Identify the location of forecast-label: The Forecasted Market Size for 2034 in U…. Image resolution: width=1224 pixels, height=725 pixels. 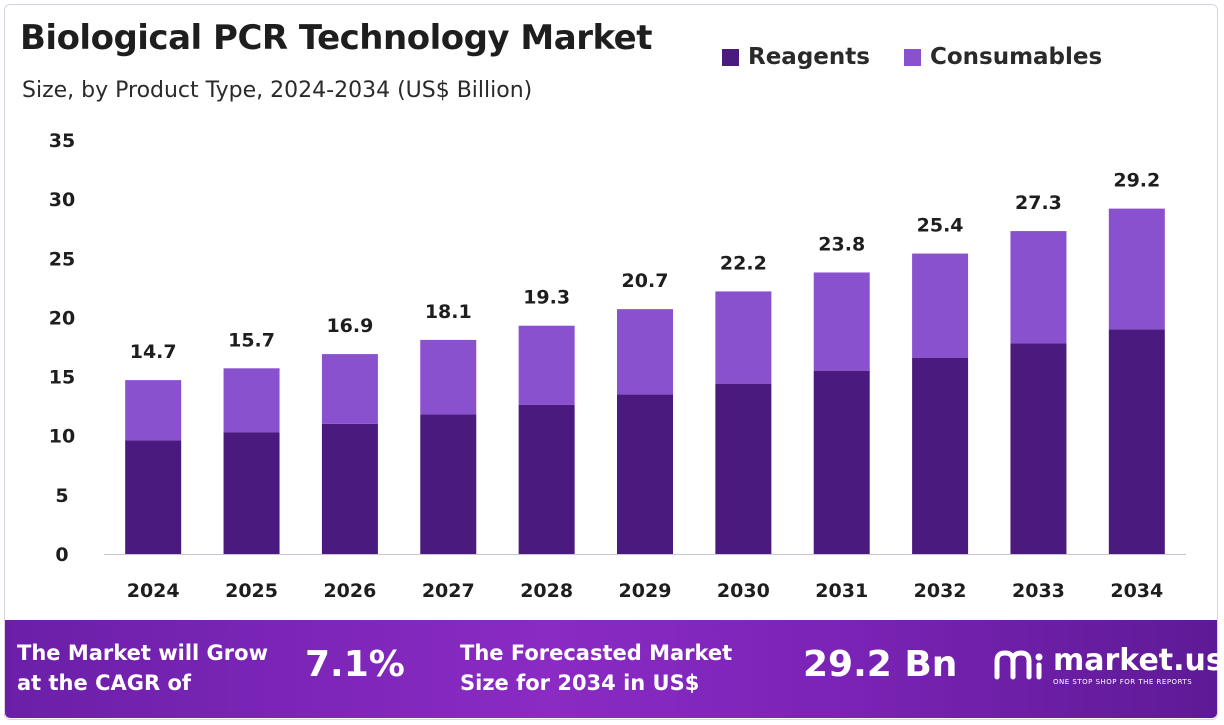
(596, 668).